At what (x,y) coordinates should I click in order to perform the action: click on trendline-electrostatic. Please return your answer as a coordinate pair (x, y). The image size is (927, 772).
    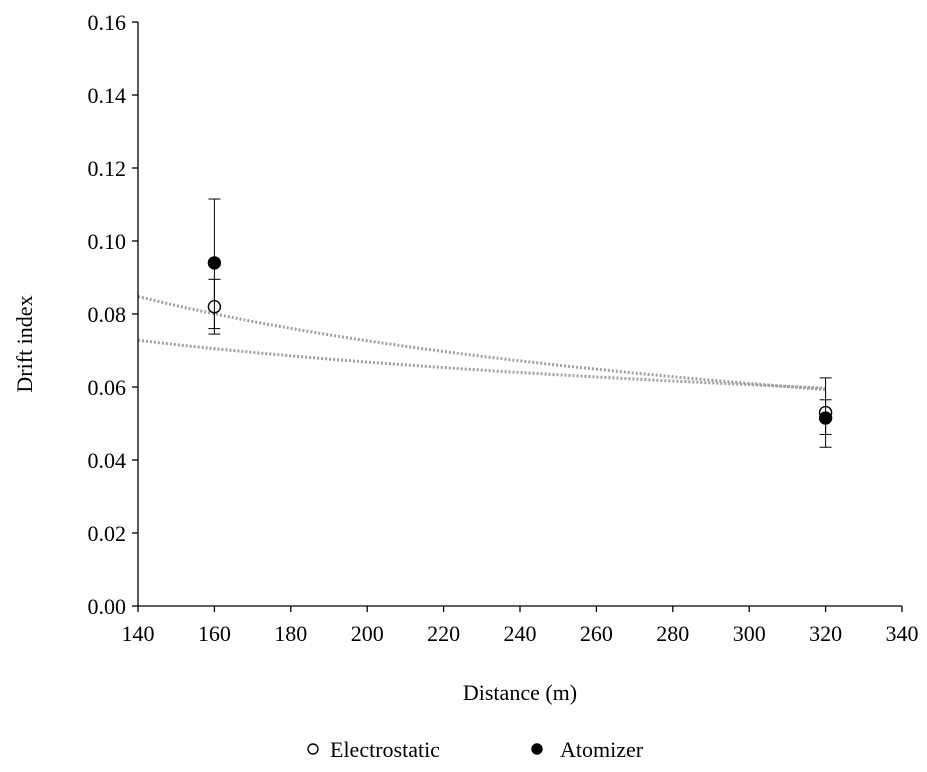
    Looking at the image, I should click on (481, 343).